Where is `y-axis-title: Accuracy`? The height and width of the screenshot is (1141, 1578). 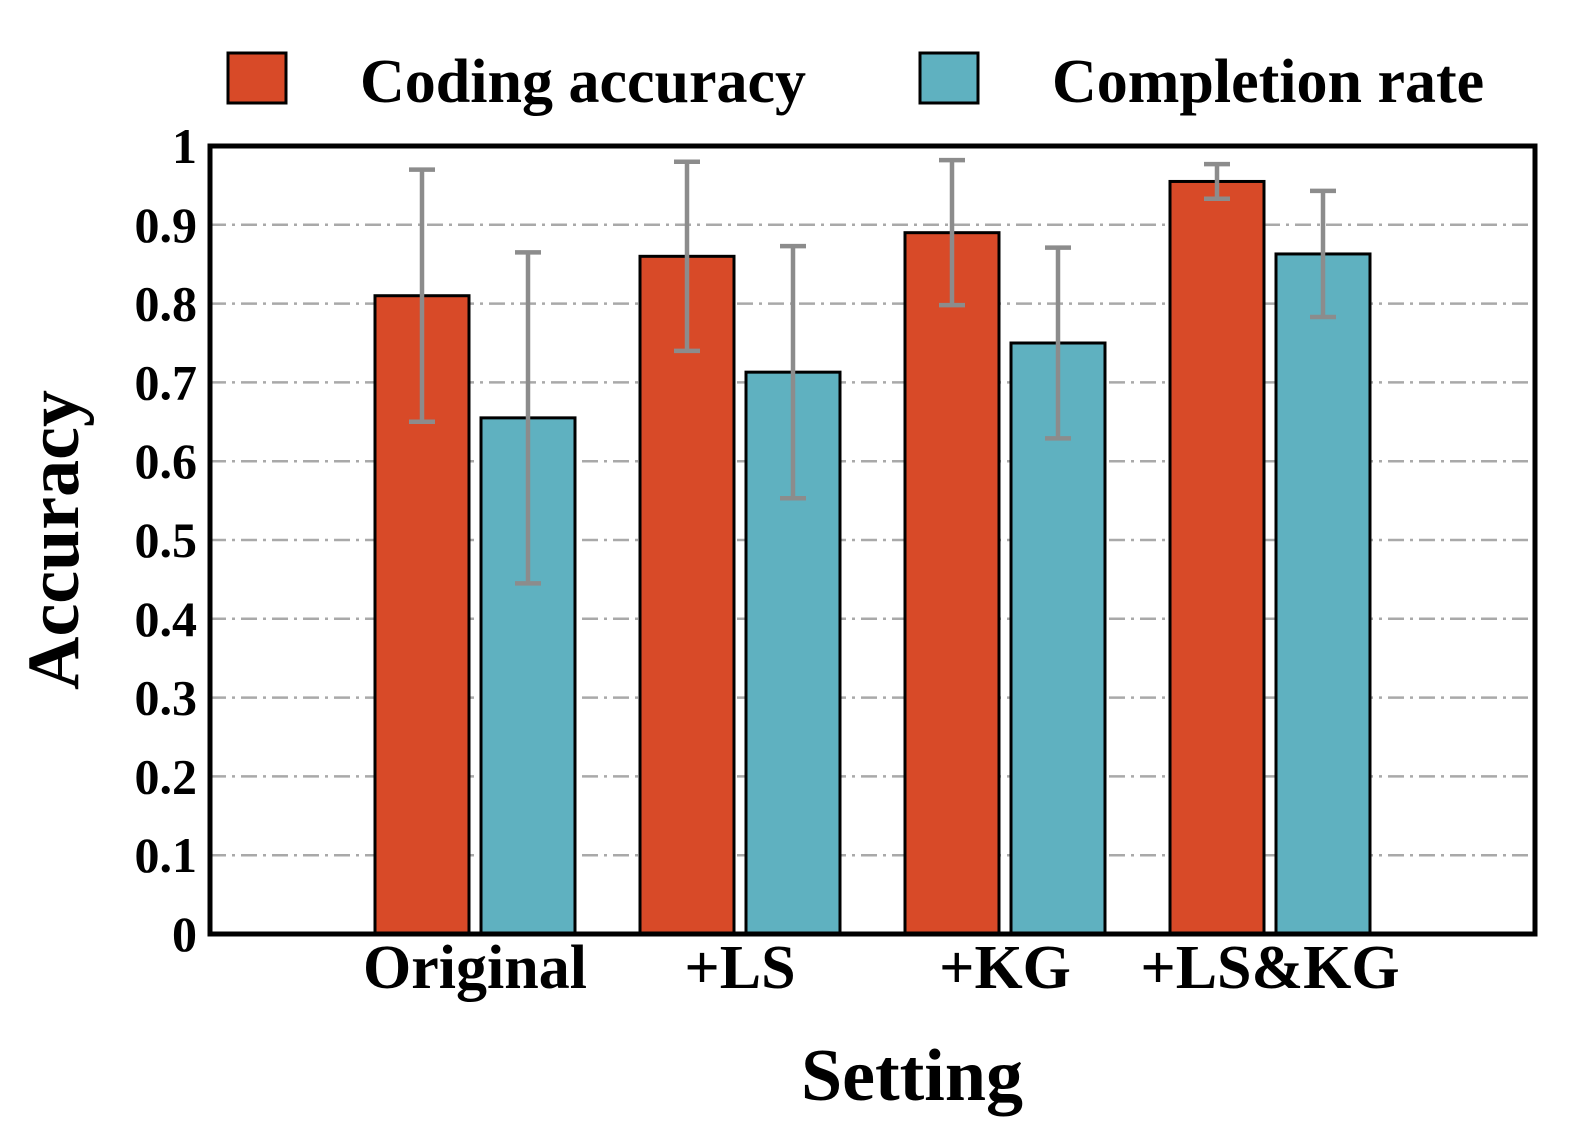
y-axis-title: Accuracy is located at coordinates (54, 540).